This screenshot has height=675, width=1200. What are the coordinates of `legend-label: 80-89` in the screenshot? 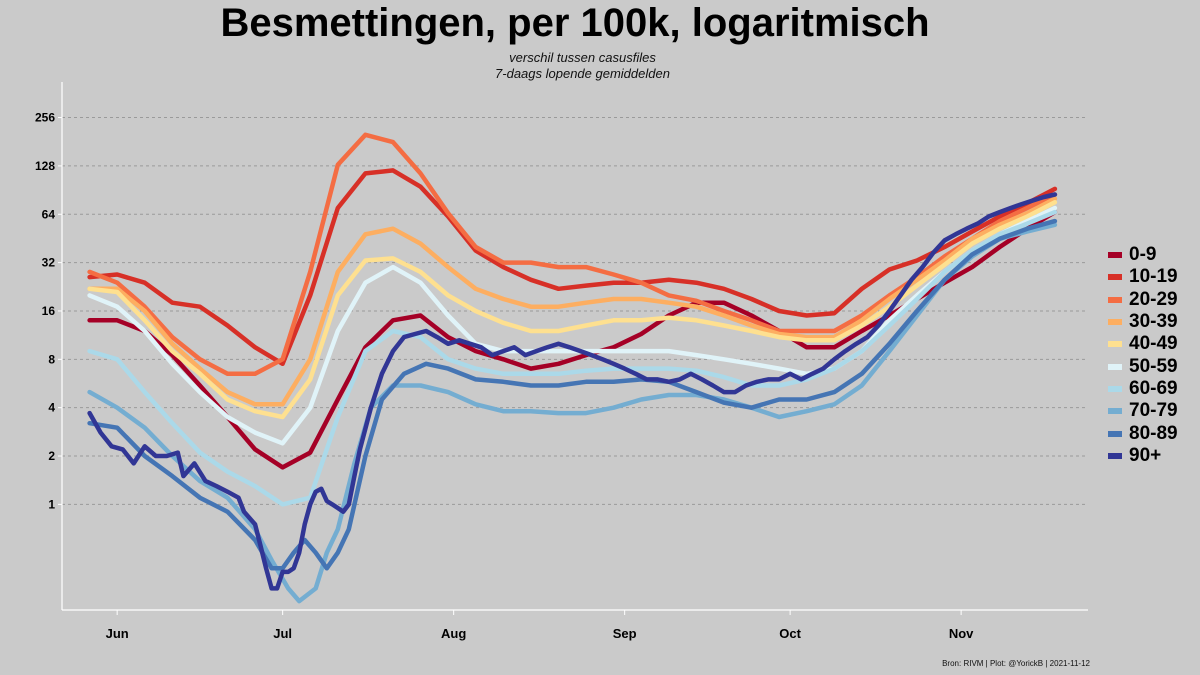 It's located at (1153, 433).